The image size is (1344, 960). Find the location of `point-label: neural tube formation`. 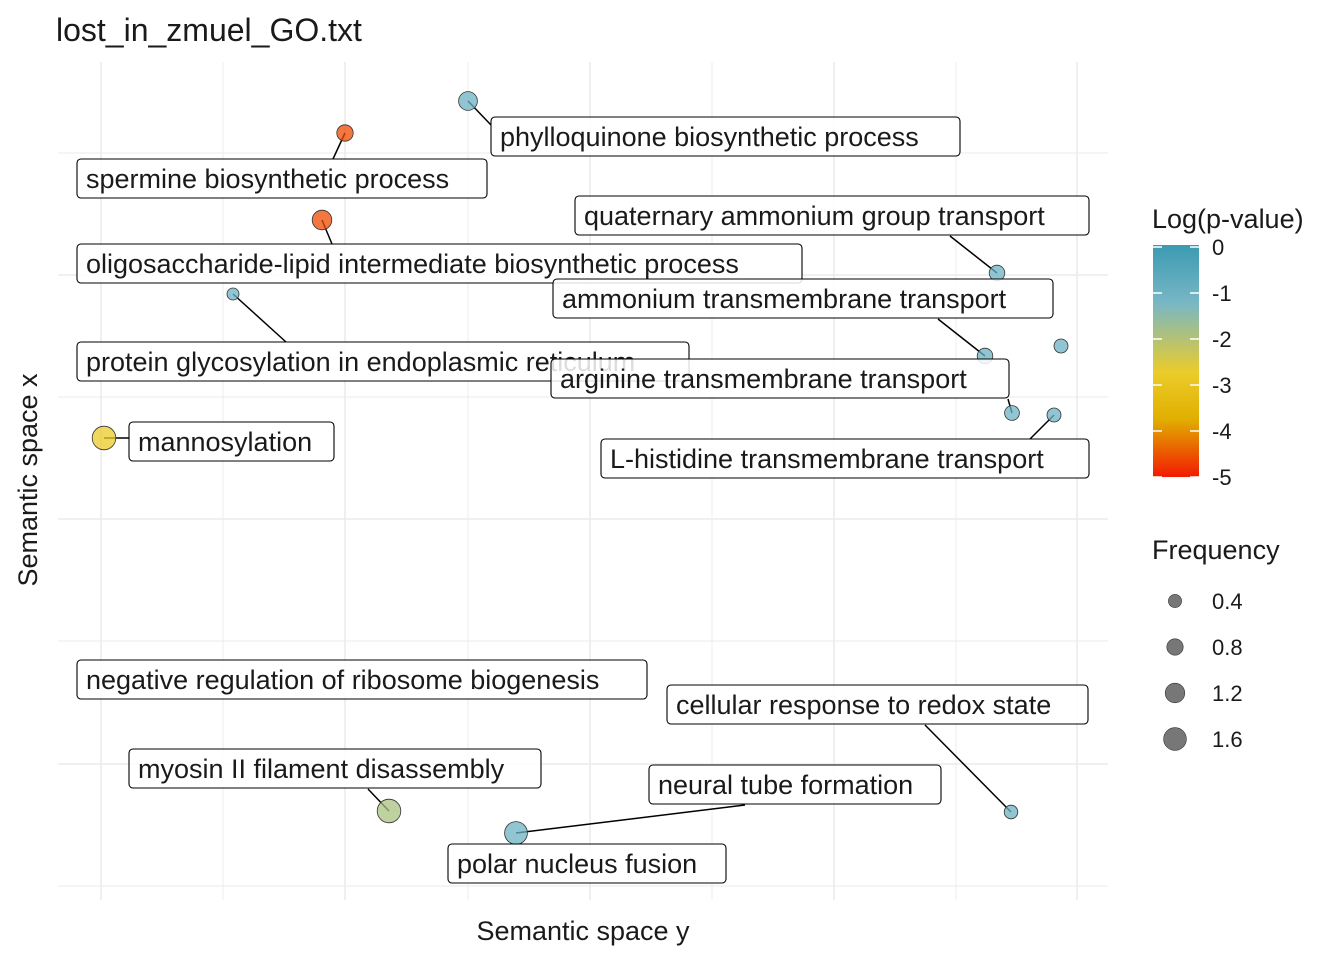

point-label: neural tube formation is located at coordinates (795, 784).